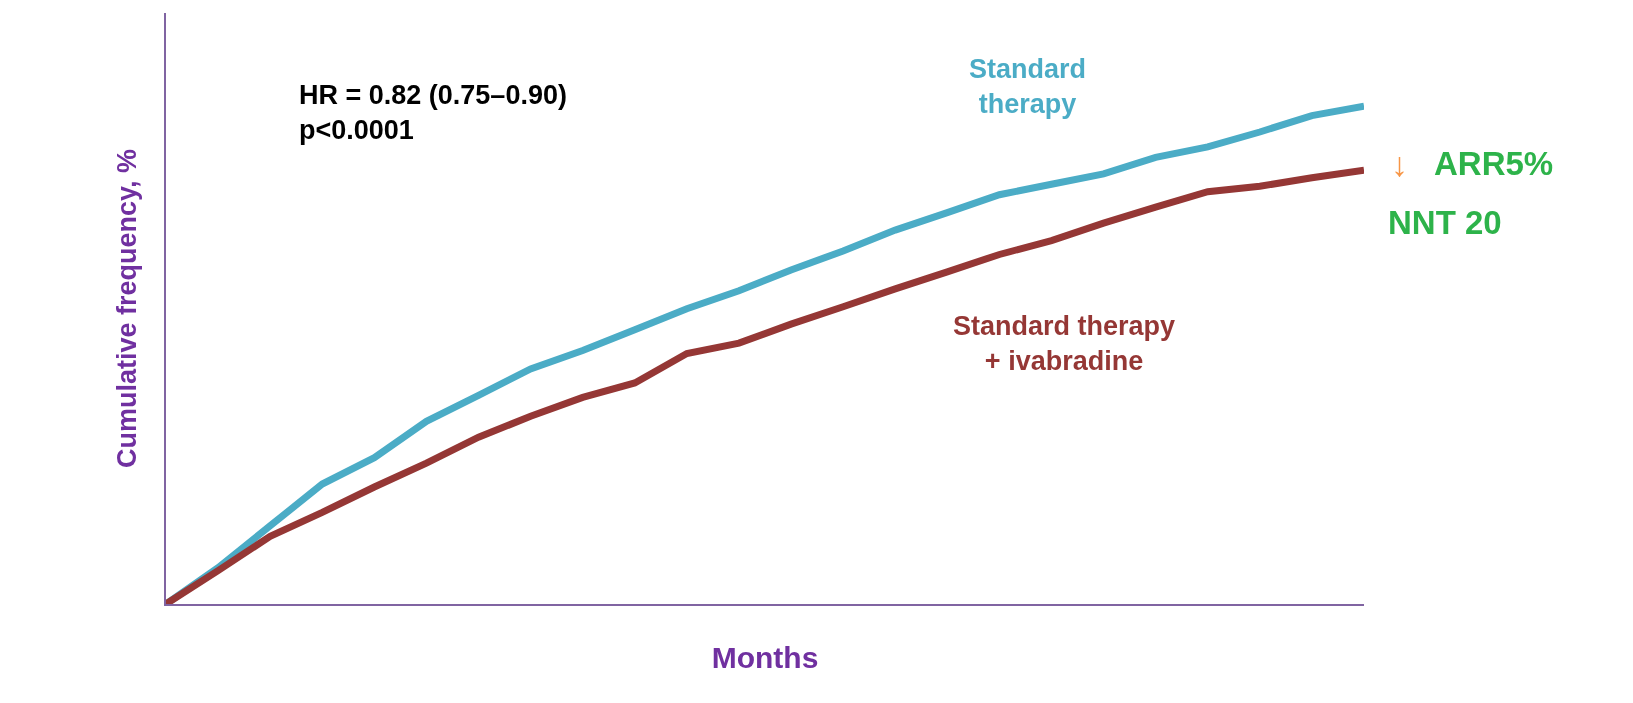 This screenshot has height=703, width=1633. What do you see at coordinates (1028, 87) in the screenshot?
I see `text: Standard therapy` at bounding box center [1028, 87].